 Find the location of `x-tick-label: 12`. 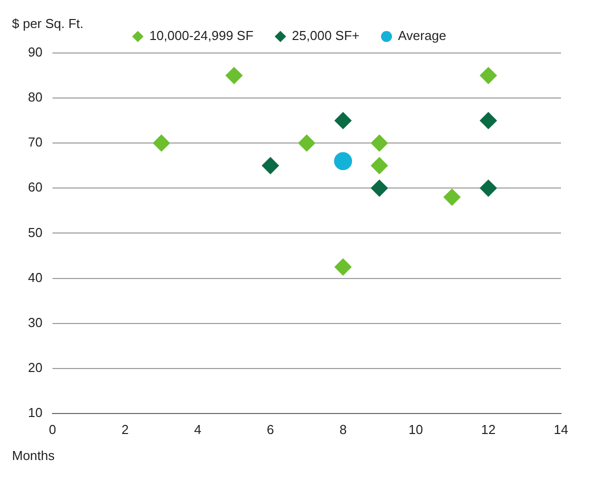

x-tick-label: 12 is located at coordinates (488, 429).